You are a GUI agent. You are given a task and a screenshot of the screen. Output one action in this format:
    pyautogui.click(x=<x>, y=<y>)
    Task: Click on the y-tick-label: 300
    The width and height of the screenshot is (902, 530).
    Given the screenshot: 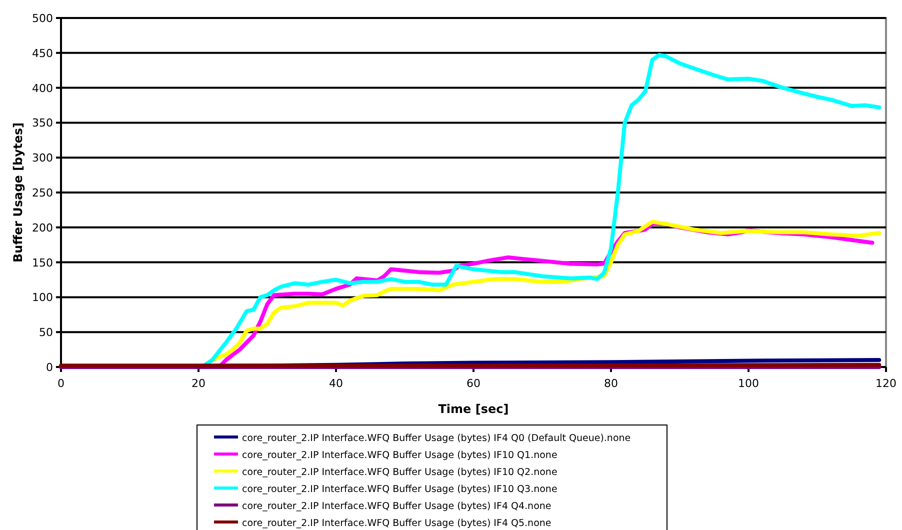 What is the action you would take?
    pyautogui.click(x=42, y=158)
    